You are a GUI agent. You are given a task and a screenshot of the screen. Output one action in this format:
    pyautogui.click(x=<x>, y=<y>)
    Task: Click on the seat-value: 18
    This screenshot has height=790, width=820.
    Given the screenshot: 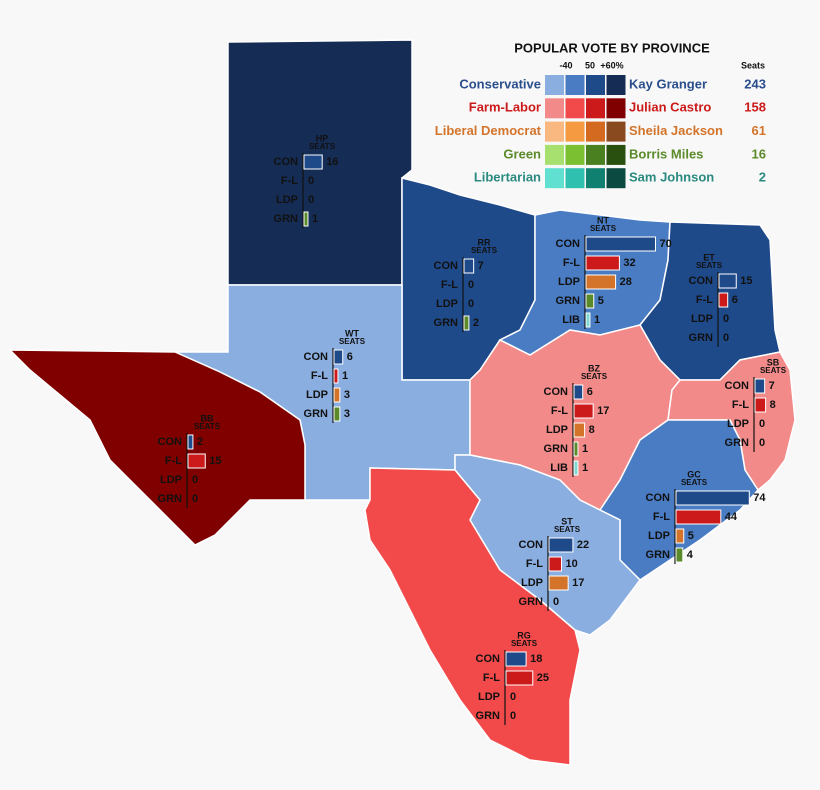 What is the action you would take?
    pyautogui.click(x=536, y=659)
    